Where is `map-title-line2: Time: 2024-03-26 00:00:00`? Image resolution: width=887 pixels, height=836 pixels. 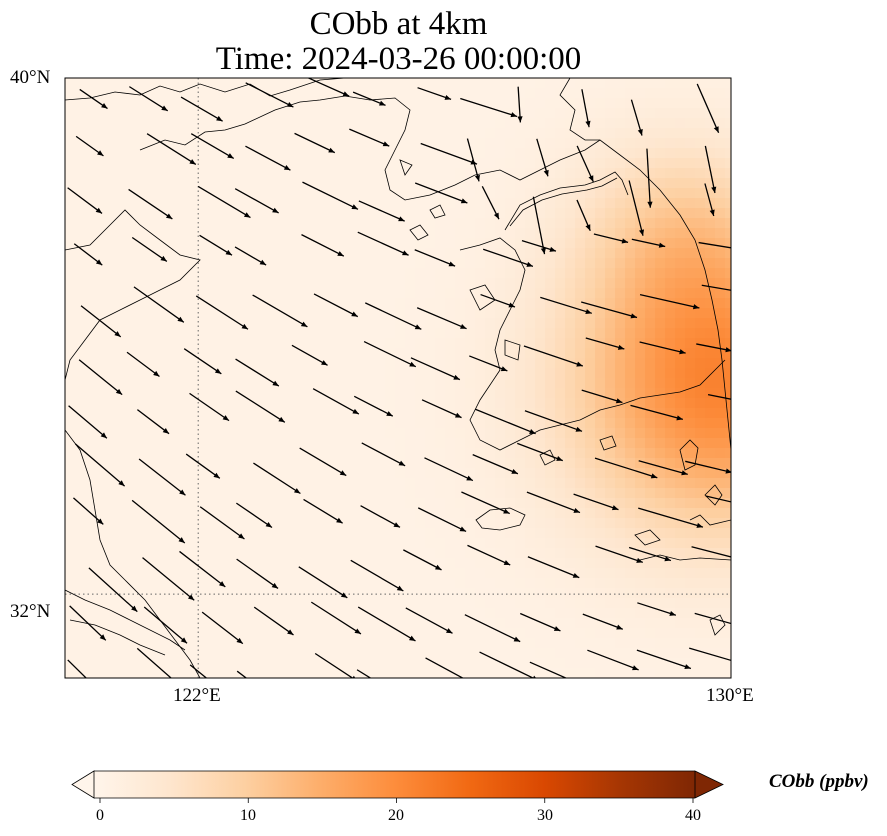 map-title-line2: Time: 2024-03-26 00:00:00 is located at coordinates (398, 59).